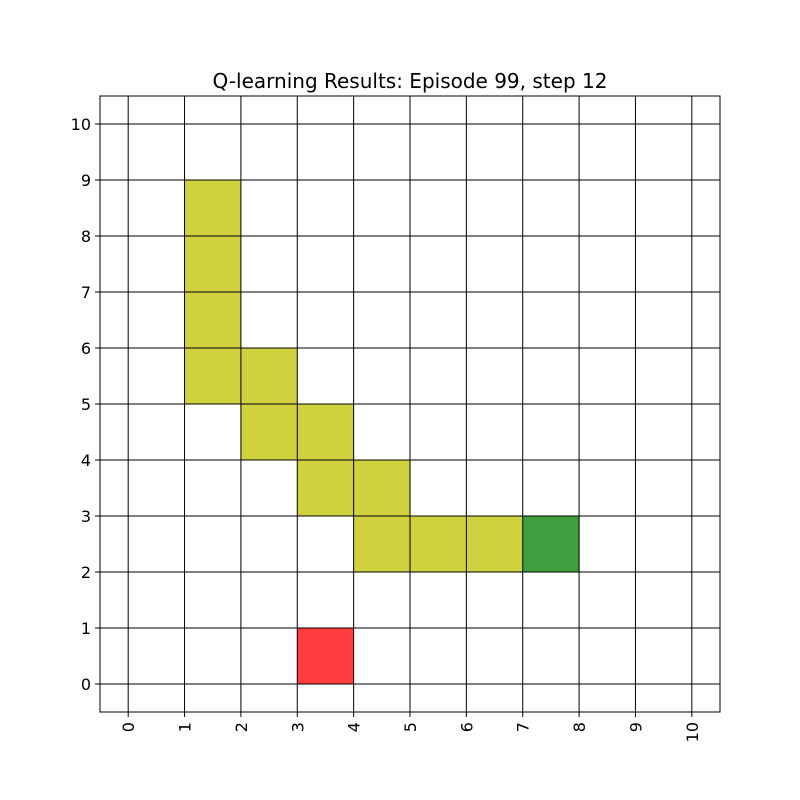  Describe the element at coordinates (86, 236) in the screenshot. I see `y-tick-label: 8` at that location.